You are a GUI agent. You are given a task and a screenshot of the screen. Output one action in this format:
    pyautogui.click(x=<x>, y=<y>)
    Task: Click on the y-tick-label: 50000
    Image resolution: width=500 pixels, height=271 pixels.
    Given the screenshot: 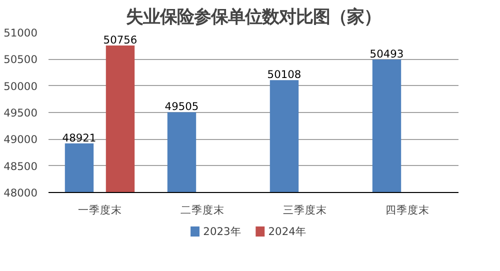 What is the action you would take?
    pyautogui.click(x=21, y=86)
    